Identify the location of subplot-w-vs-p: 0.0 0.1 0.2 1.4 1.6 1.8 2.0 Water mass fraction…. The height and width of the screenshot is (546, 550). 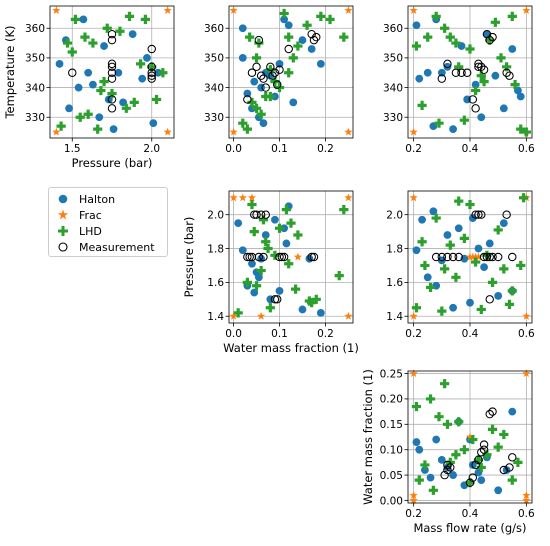
(270, 272).